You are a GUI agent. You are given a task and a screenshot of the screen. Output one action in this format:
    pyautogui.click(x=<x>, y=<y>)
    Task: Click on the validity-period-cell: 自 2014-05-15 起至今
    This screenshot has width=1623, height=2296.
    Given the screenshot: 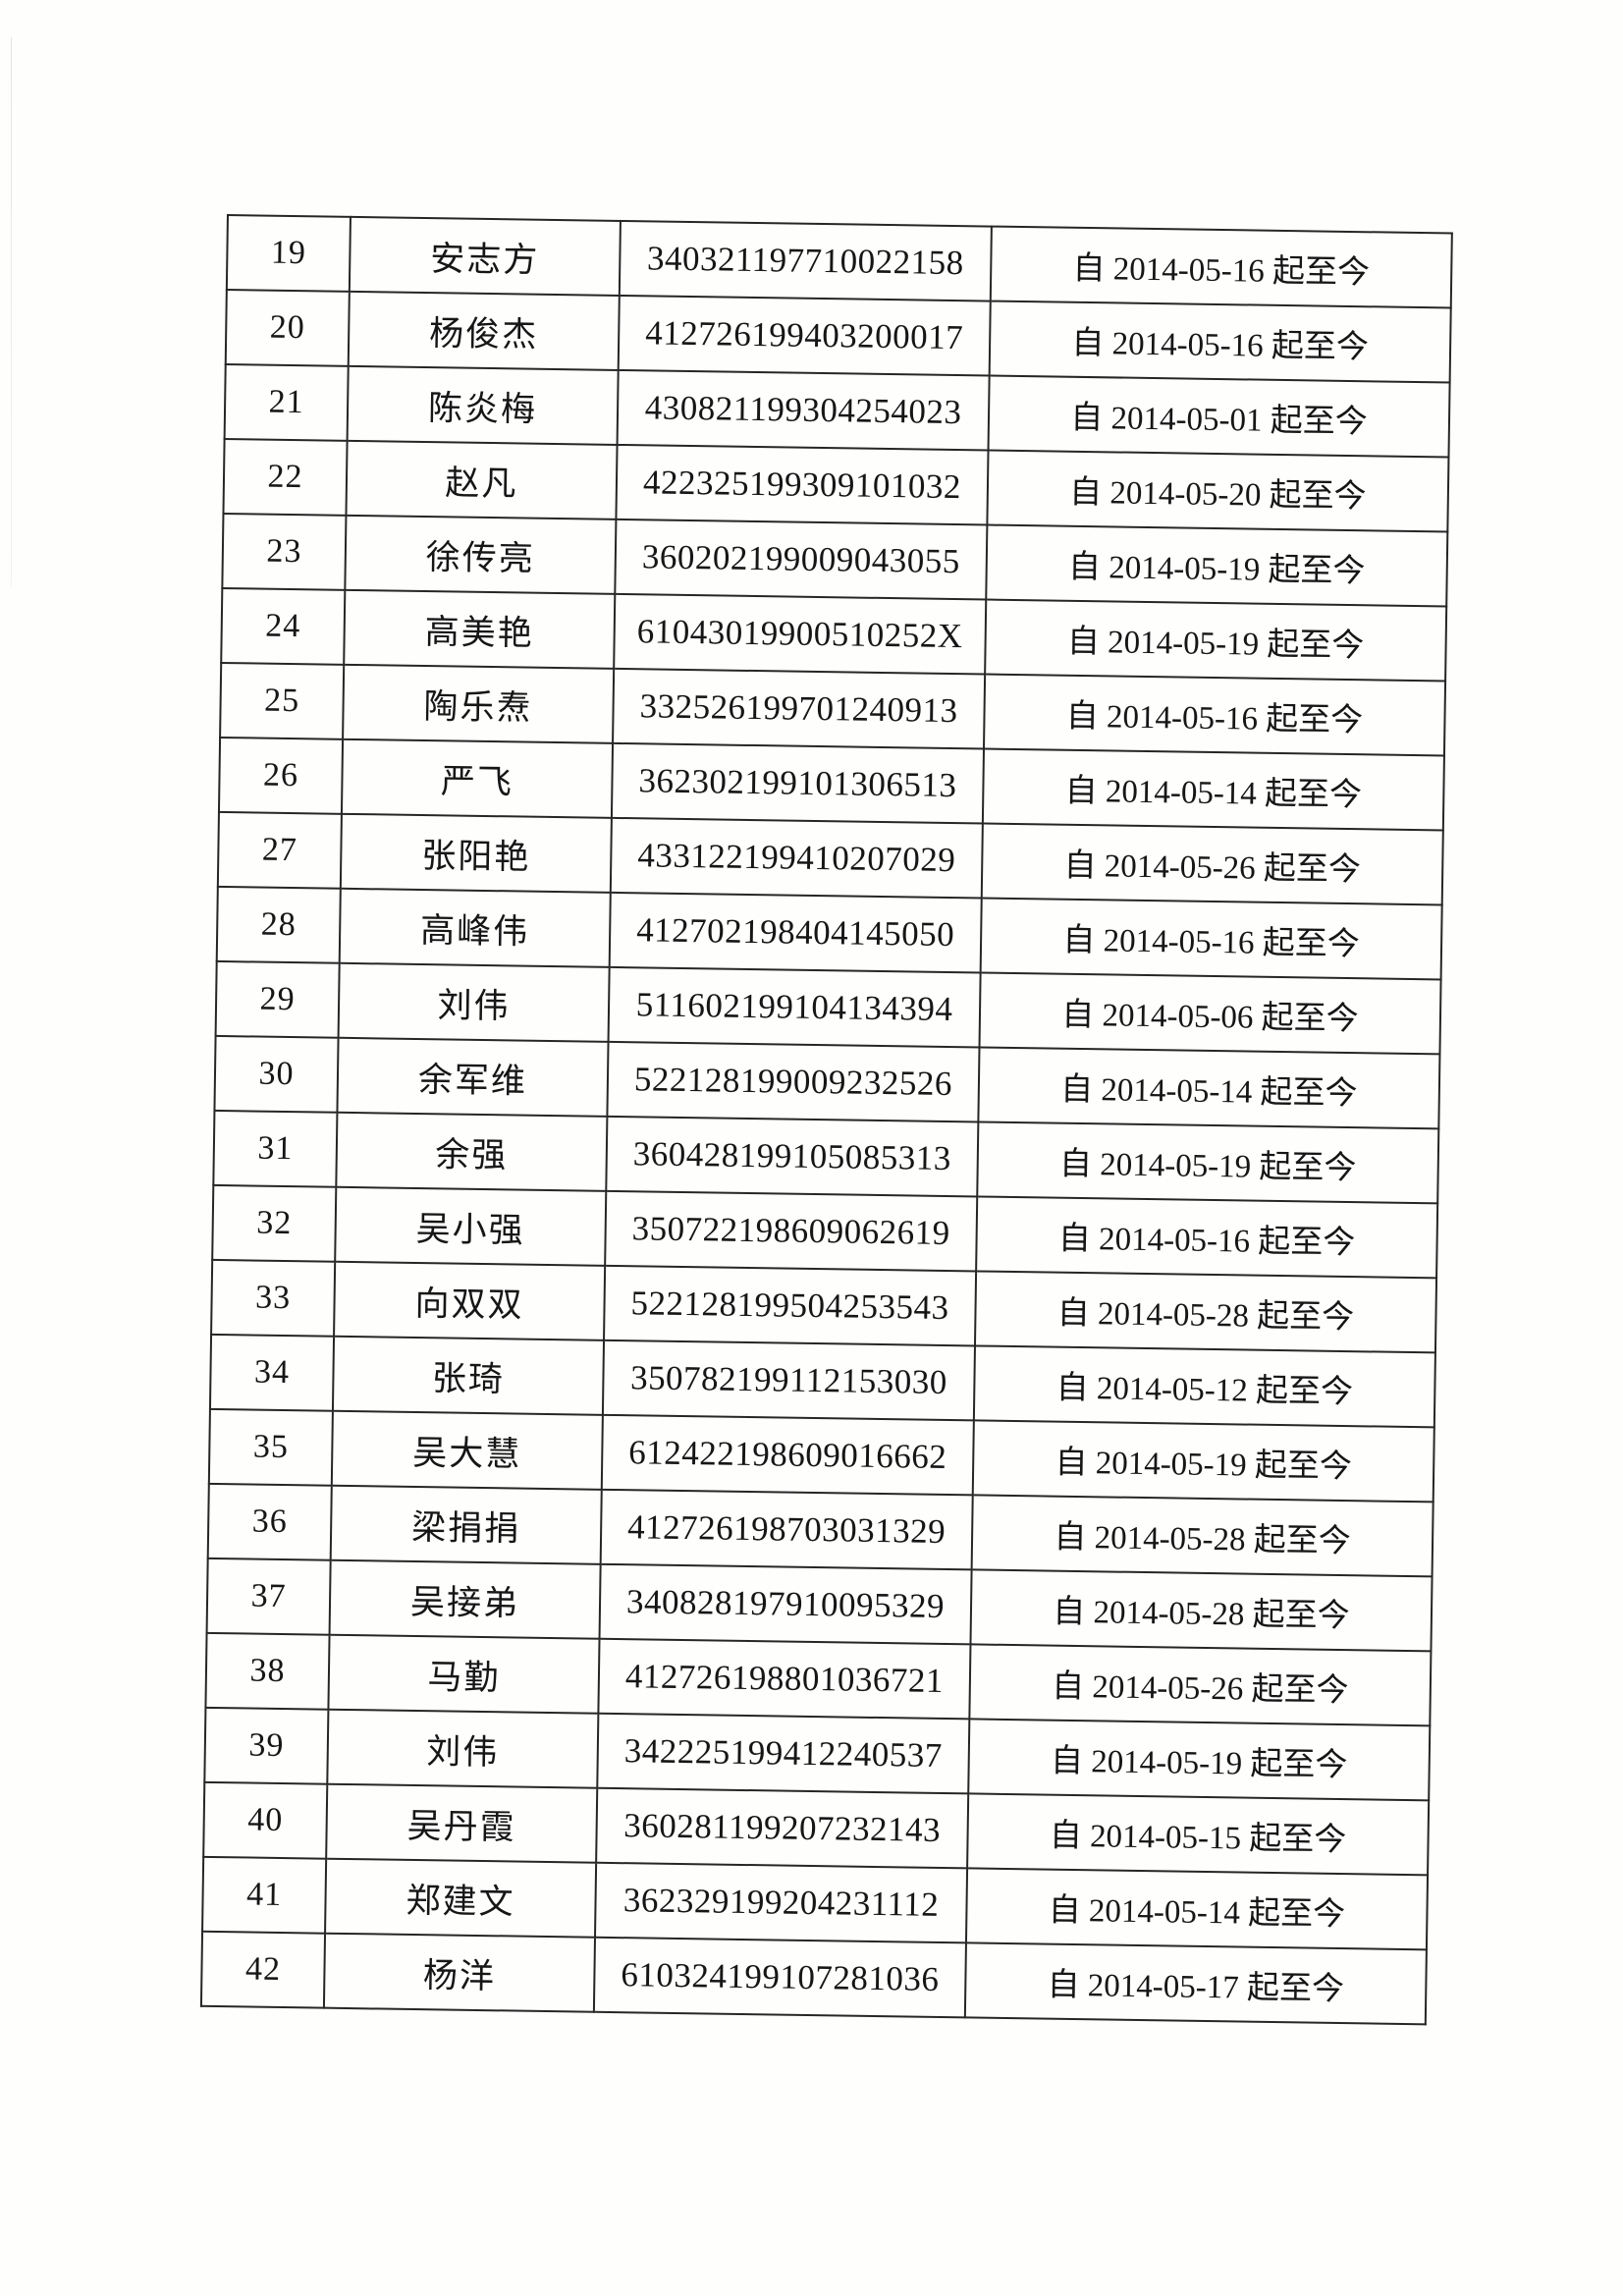 What is the action you would take?
    pyautogui.click(x=1198, y=1834)
    